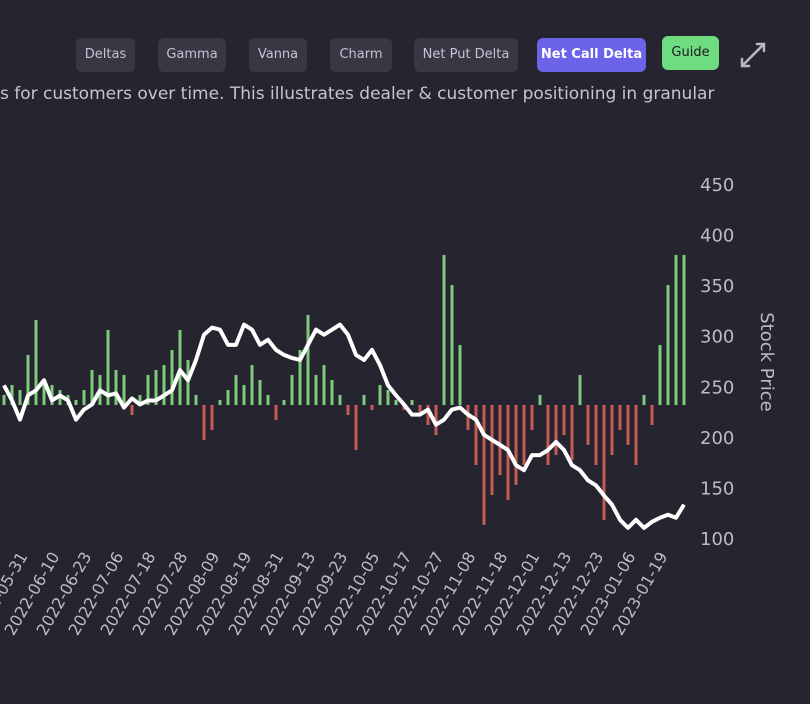  I want to click on y2-tick-label: 200, so click(717, 438).